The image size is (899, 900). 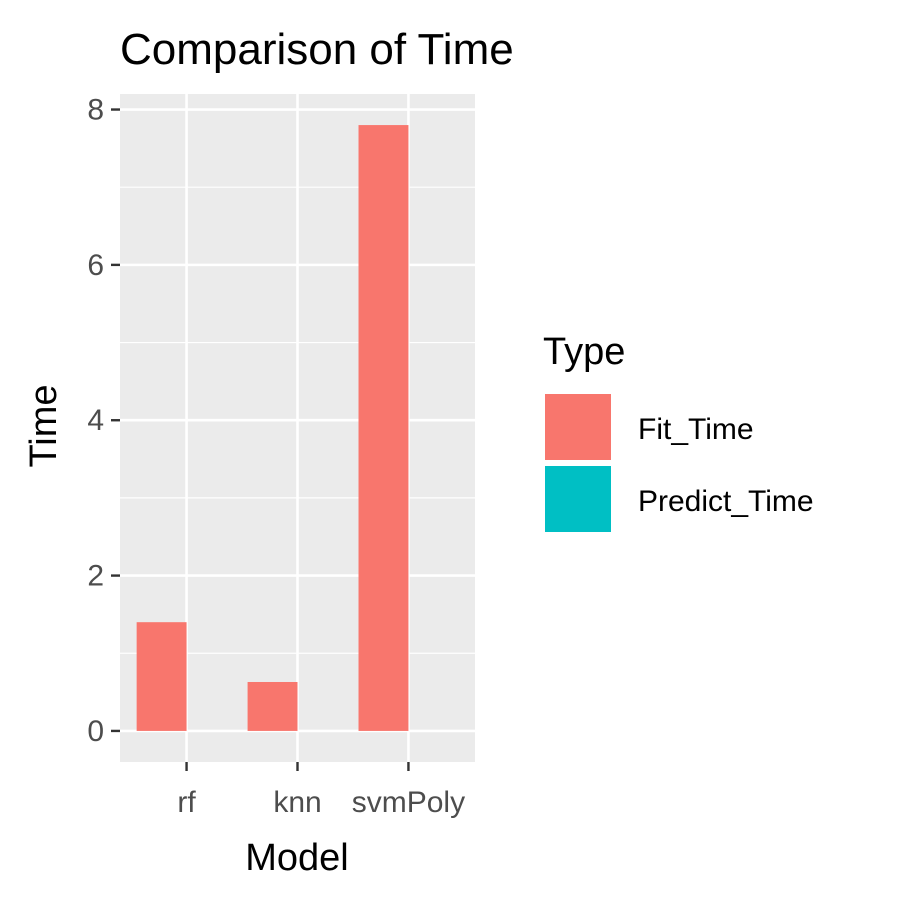 I want to click on legend-items: Fit_Time Predict_Time, so click(x=679, y=463).